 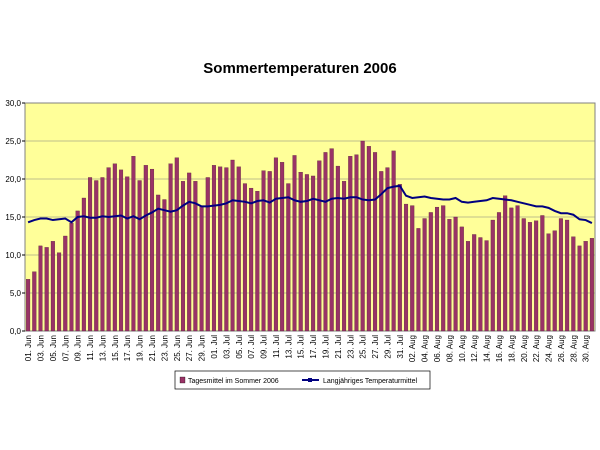 What do you see at coordinates (53, 348) in the screenshot?
I see `x-tick-label: 05. Jun` at bounding box center [53, 348].